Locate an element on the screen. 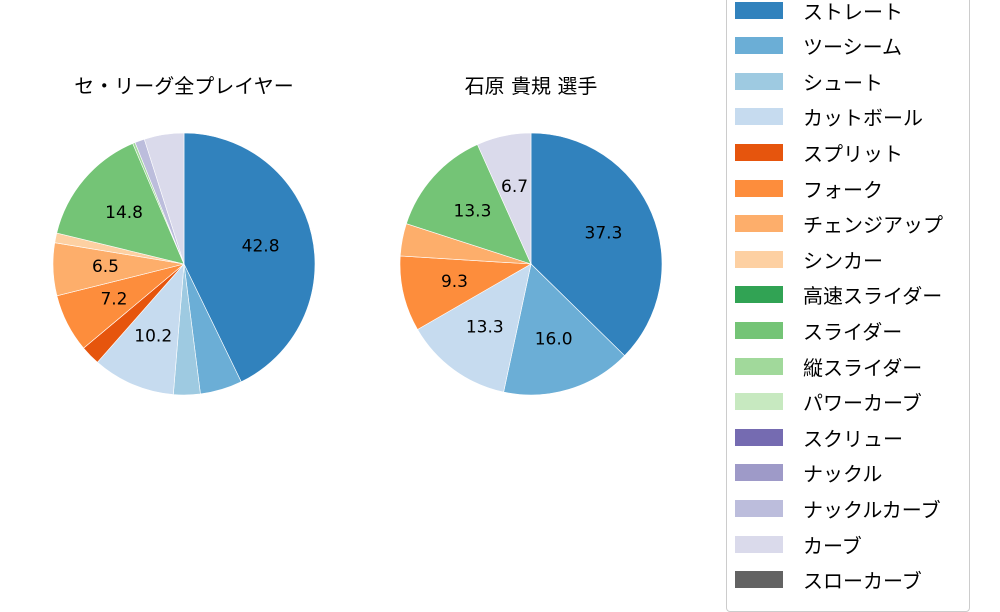 Image resolution: width=1000 pixels, height=612 pixels. legend-item: ツーシーム is located at coordinates (818, 47).